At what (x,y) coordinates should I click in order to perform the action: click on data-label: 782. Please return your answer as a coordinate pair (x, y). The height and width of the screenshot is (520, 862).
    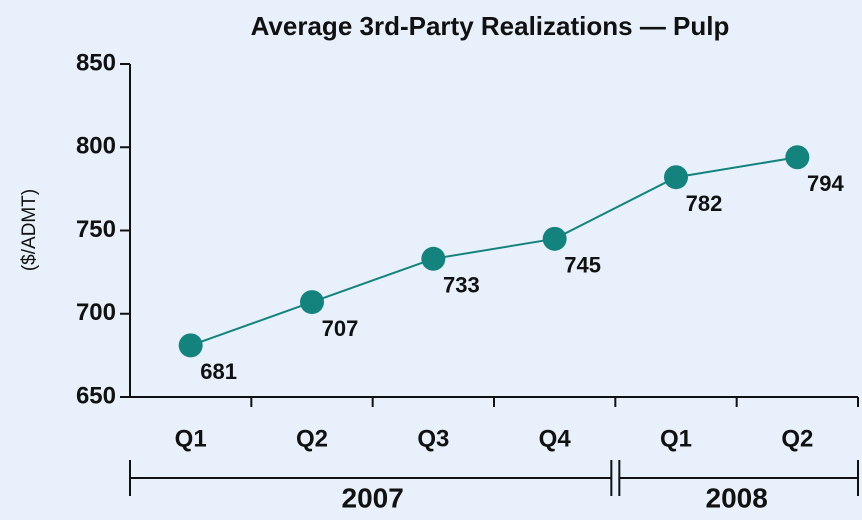
    Looking at the image, I should click on (704, 203).